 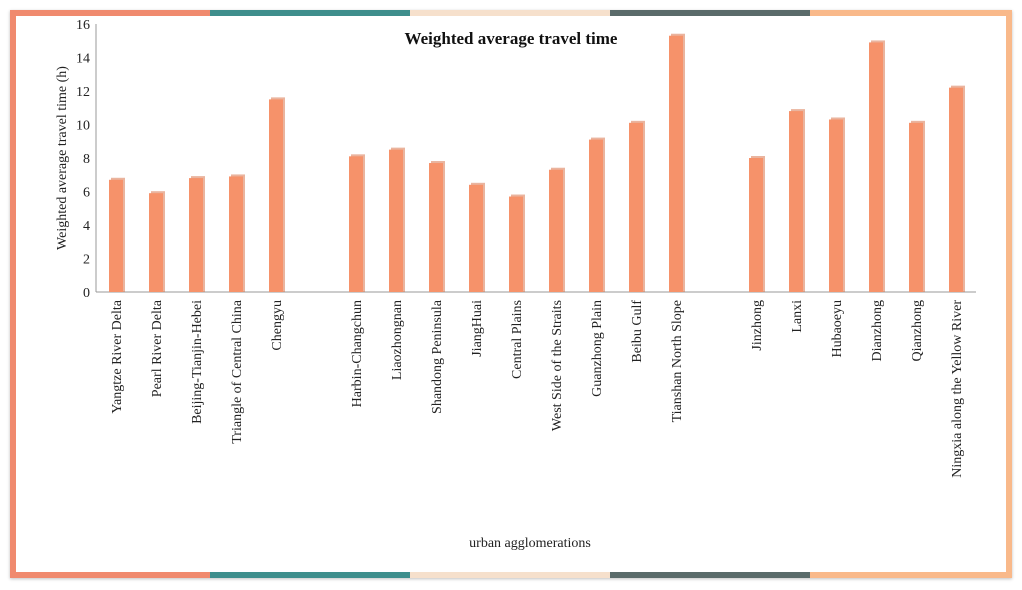 I want to click on x-category-label: JiangHuai, so click(x=477, y=328).